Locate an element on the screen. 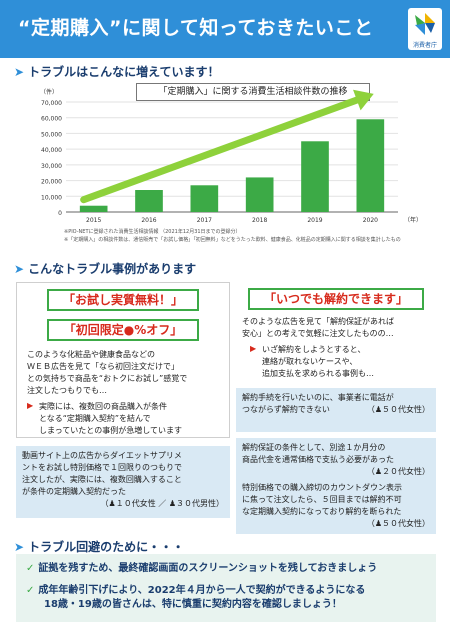 The width and height of the screenshot is (450, 637). trend-arrow-shaft is located at coordinates (224, 148).